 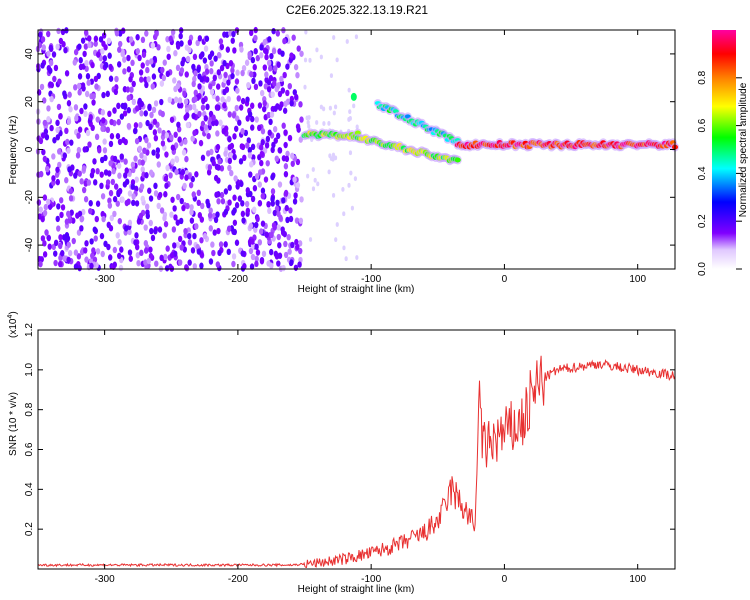 What do you see at coordinates (357, 10) in the screenshot?
I see `chart-title: C2E6.2025.322.13.19.R21` at bounding box center [357, 10].